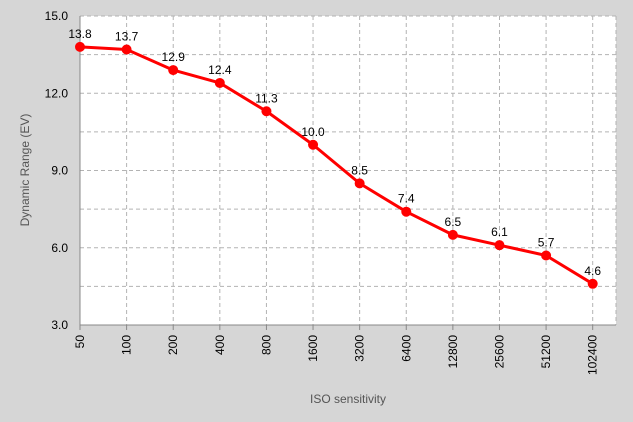 This screenshot has width=633, height=422. What do you see at coordinates (127, 36) in the screenshot?
I see `data-label: 13.7` at bounding box center [127, 36].